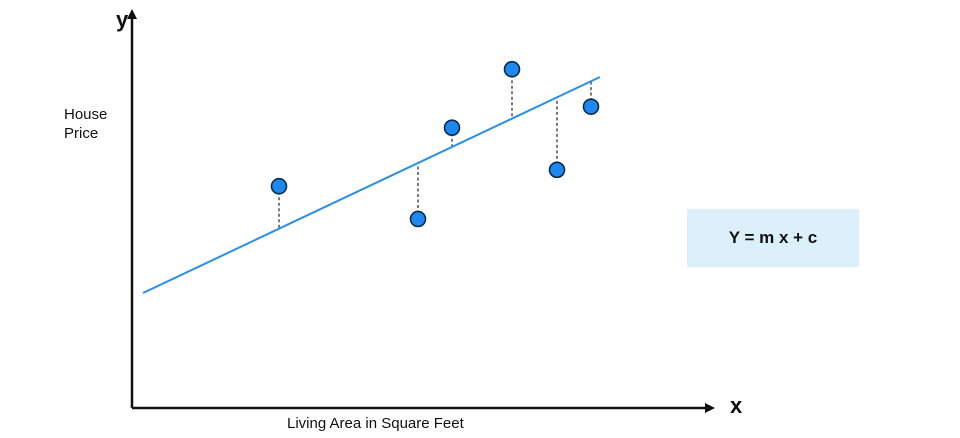 The image size is (960, 438). What do you see at coordinates (736, 405) in the screenshot?
I see `x-axis-letter: x` at bounding box center [736, 405].